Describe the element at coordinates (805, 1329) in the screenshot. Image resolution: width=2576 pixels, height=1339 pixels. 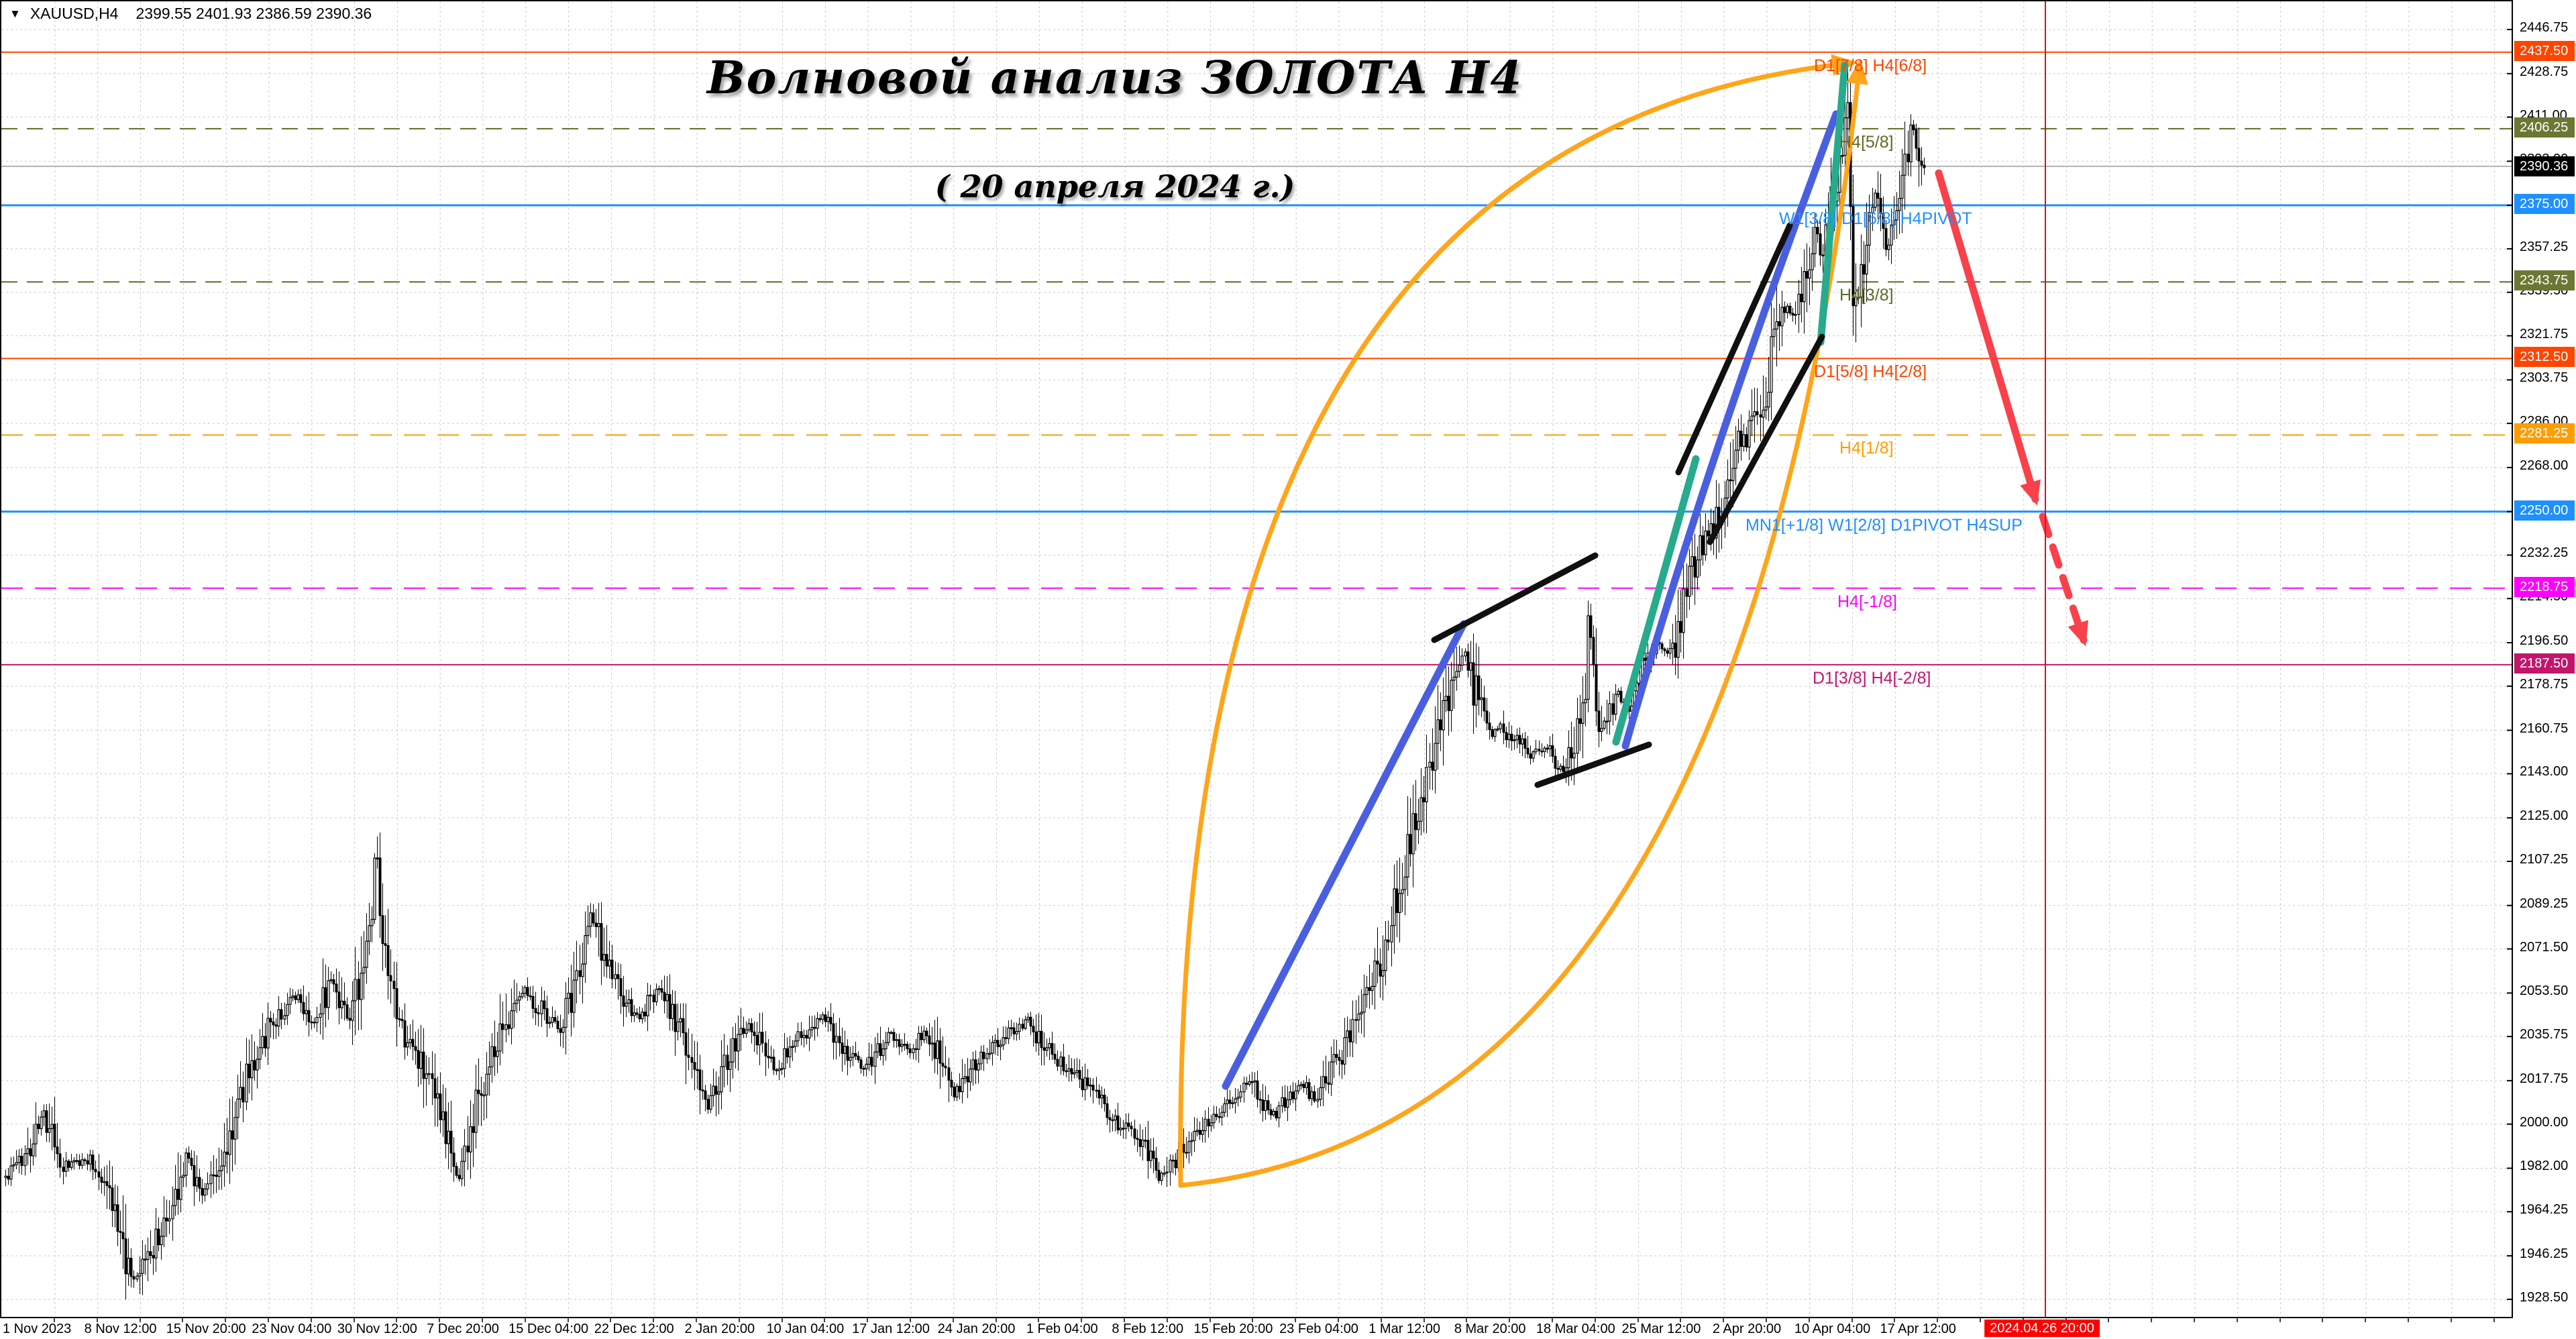
I see `time-tick-label: 10 Jan 04:00` at that location.